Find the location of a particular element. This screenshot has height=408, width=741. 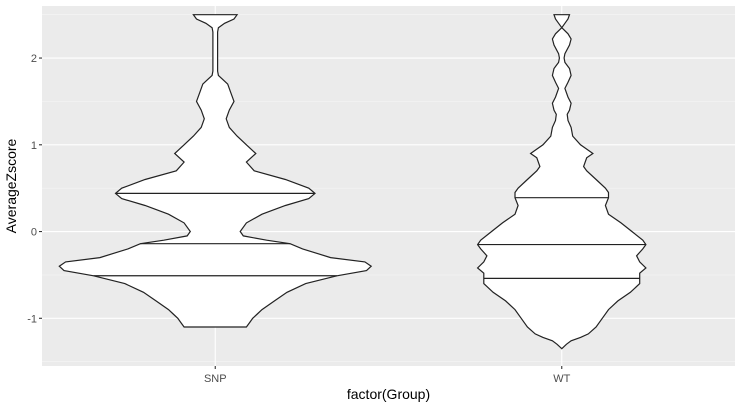

y-tick-label: 0 is located at coordinates (34, 233).